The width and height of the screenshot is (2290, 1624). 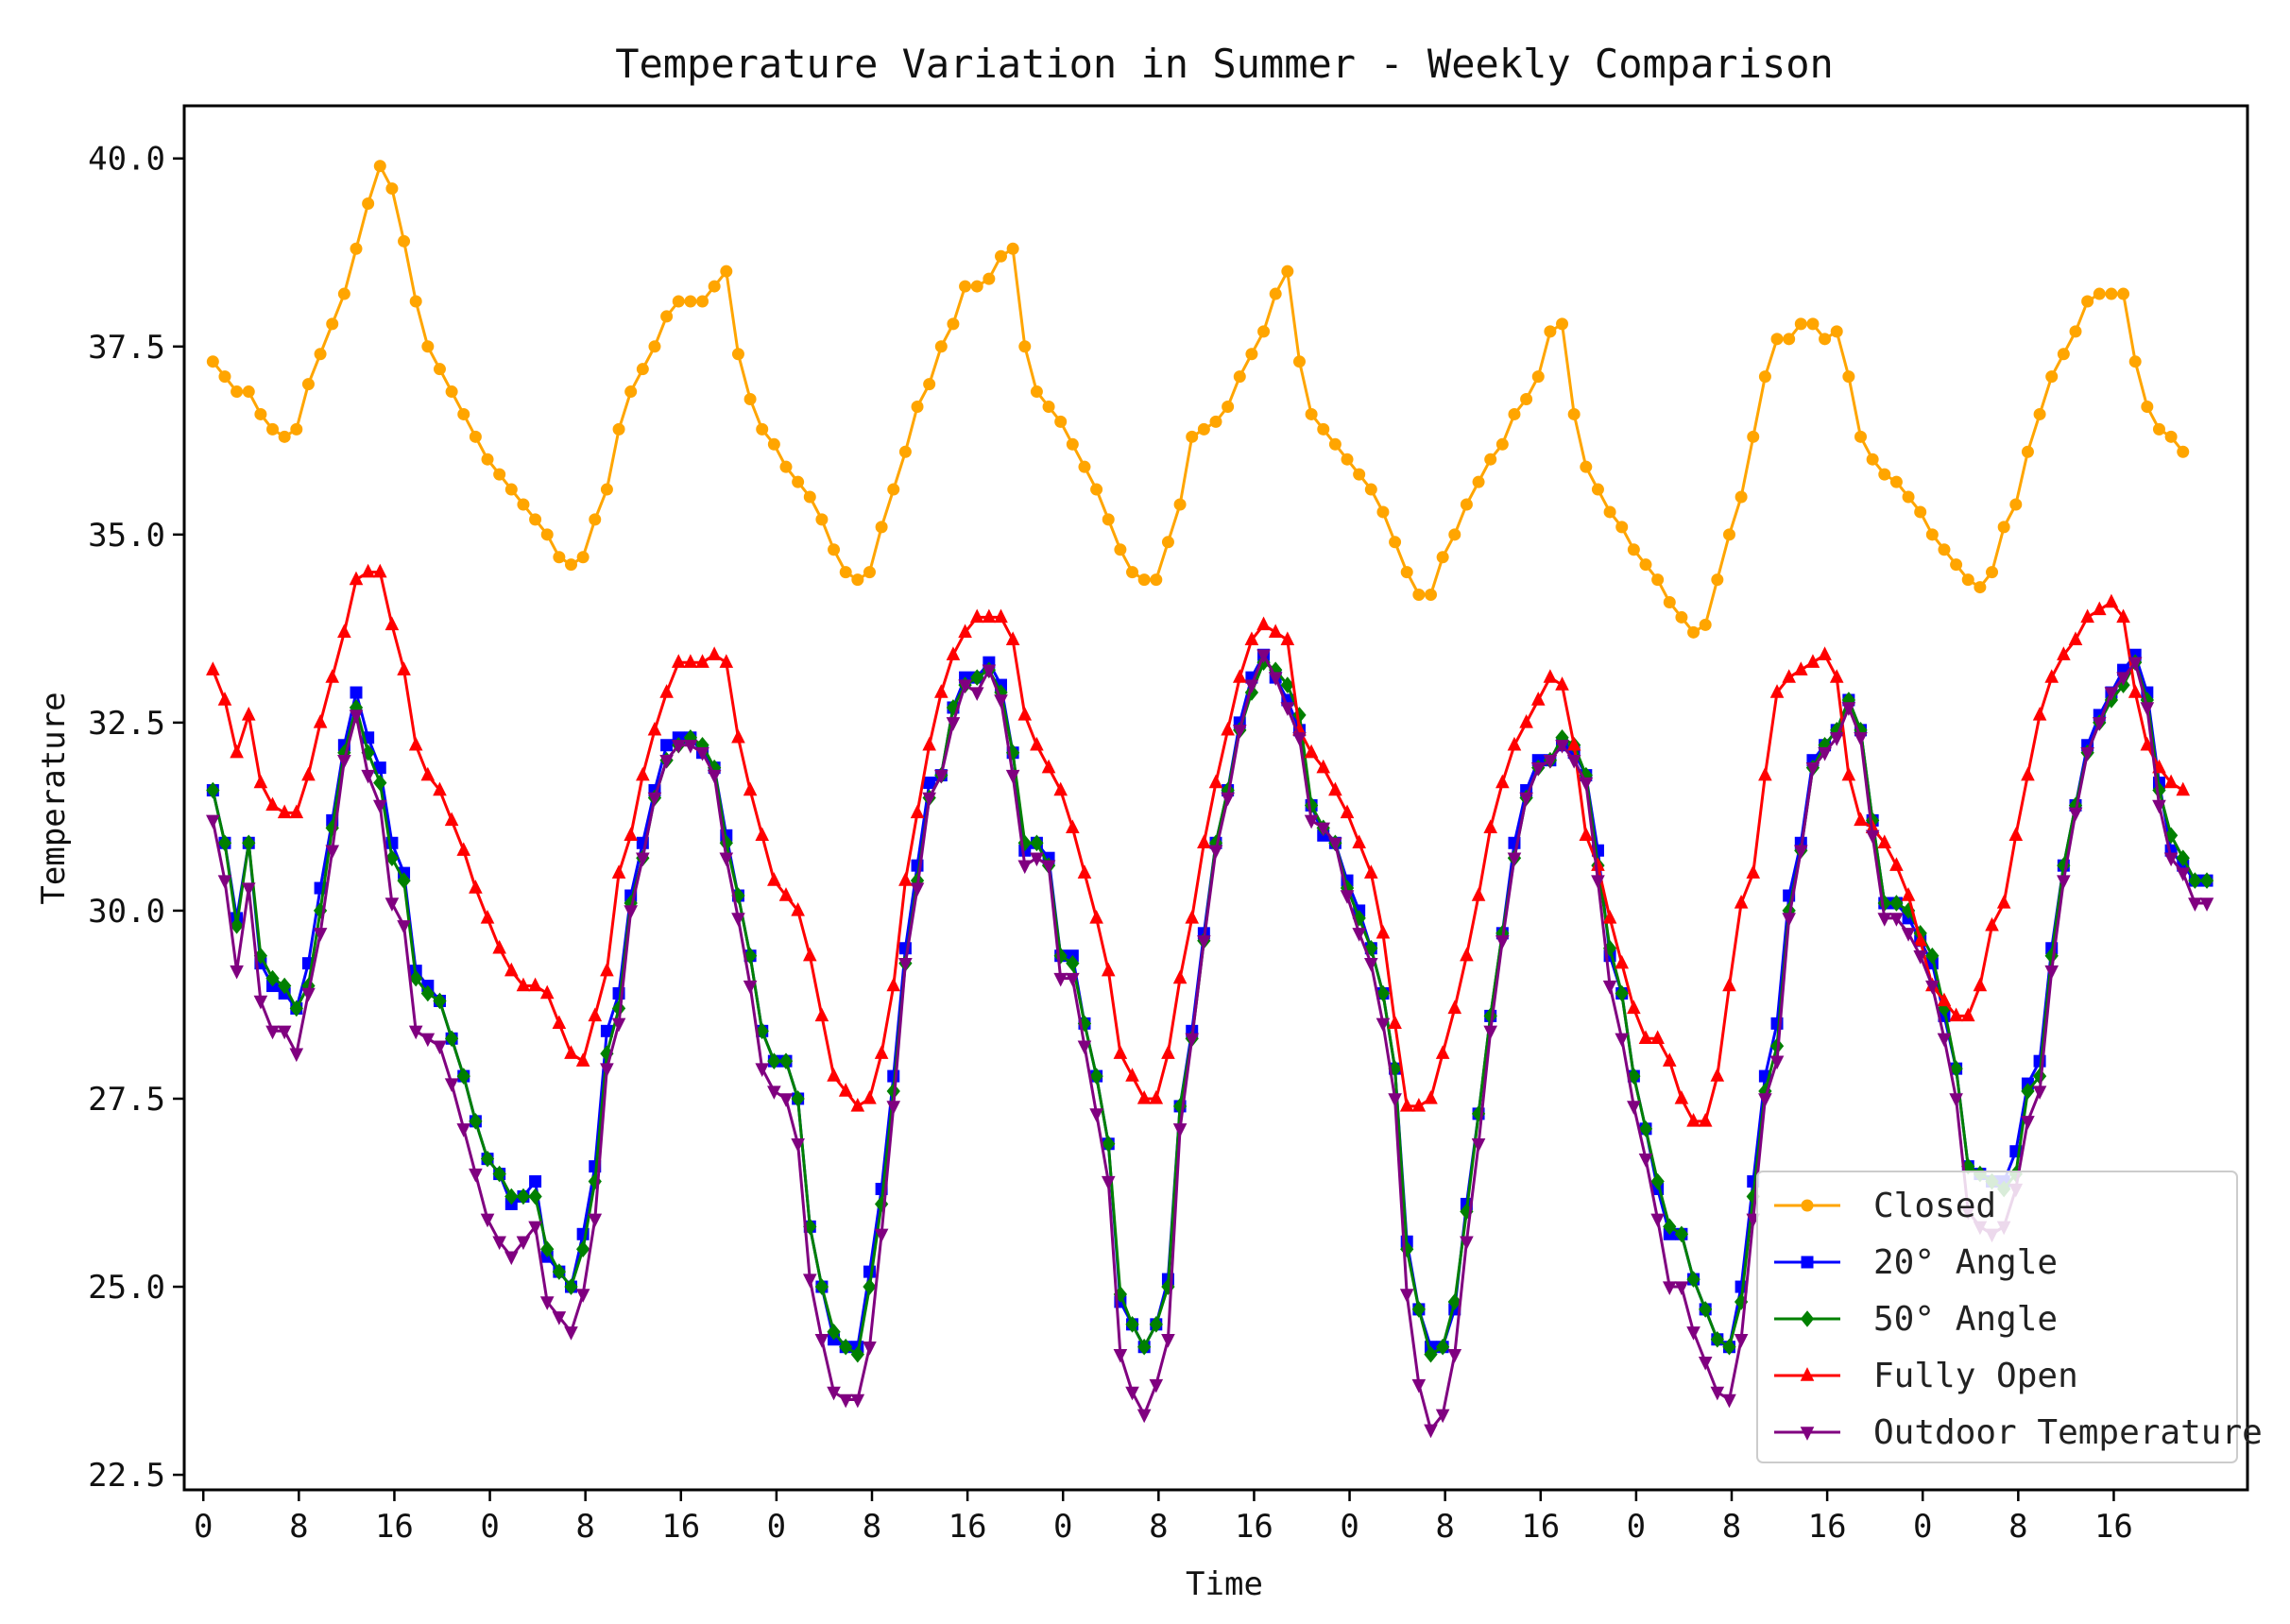 What do you see at coordinates (54, 798) in the screenshot?
I see `y-axis-label: Temperature` at bounding box center [54, 798].